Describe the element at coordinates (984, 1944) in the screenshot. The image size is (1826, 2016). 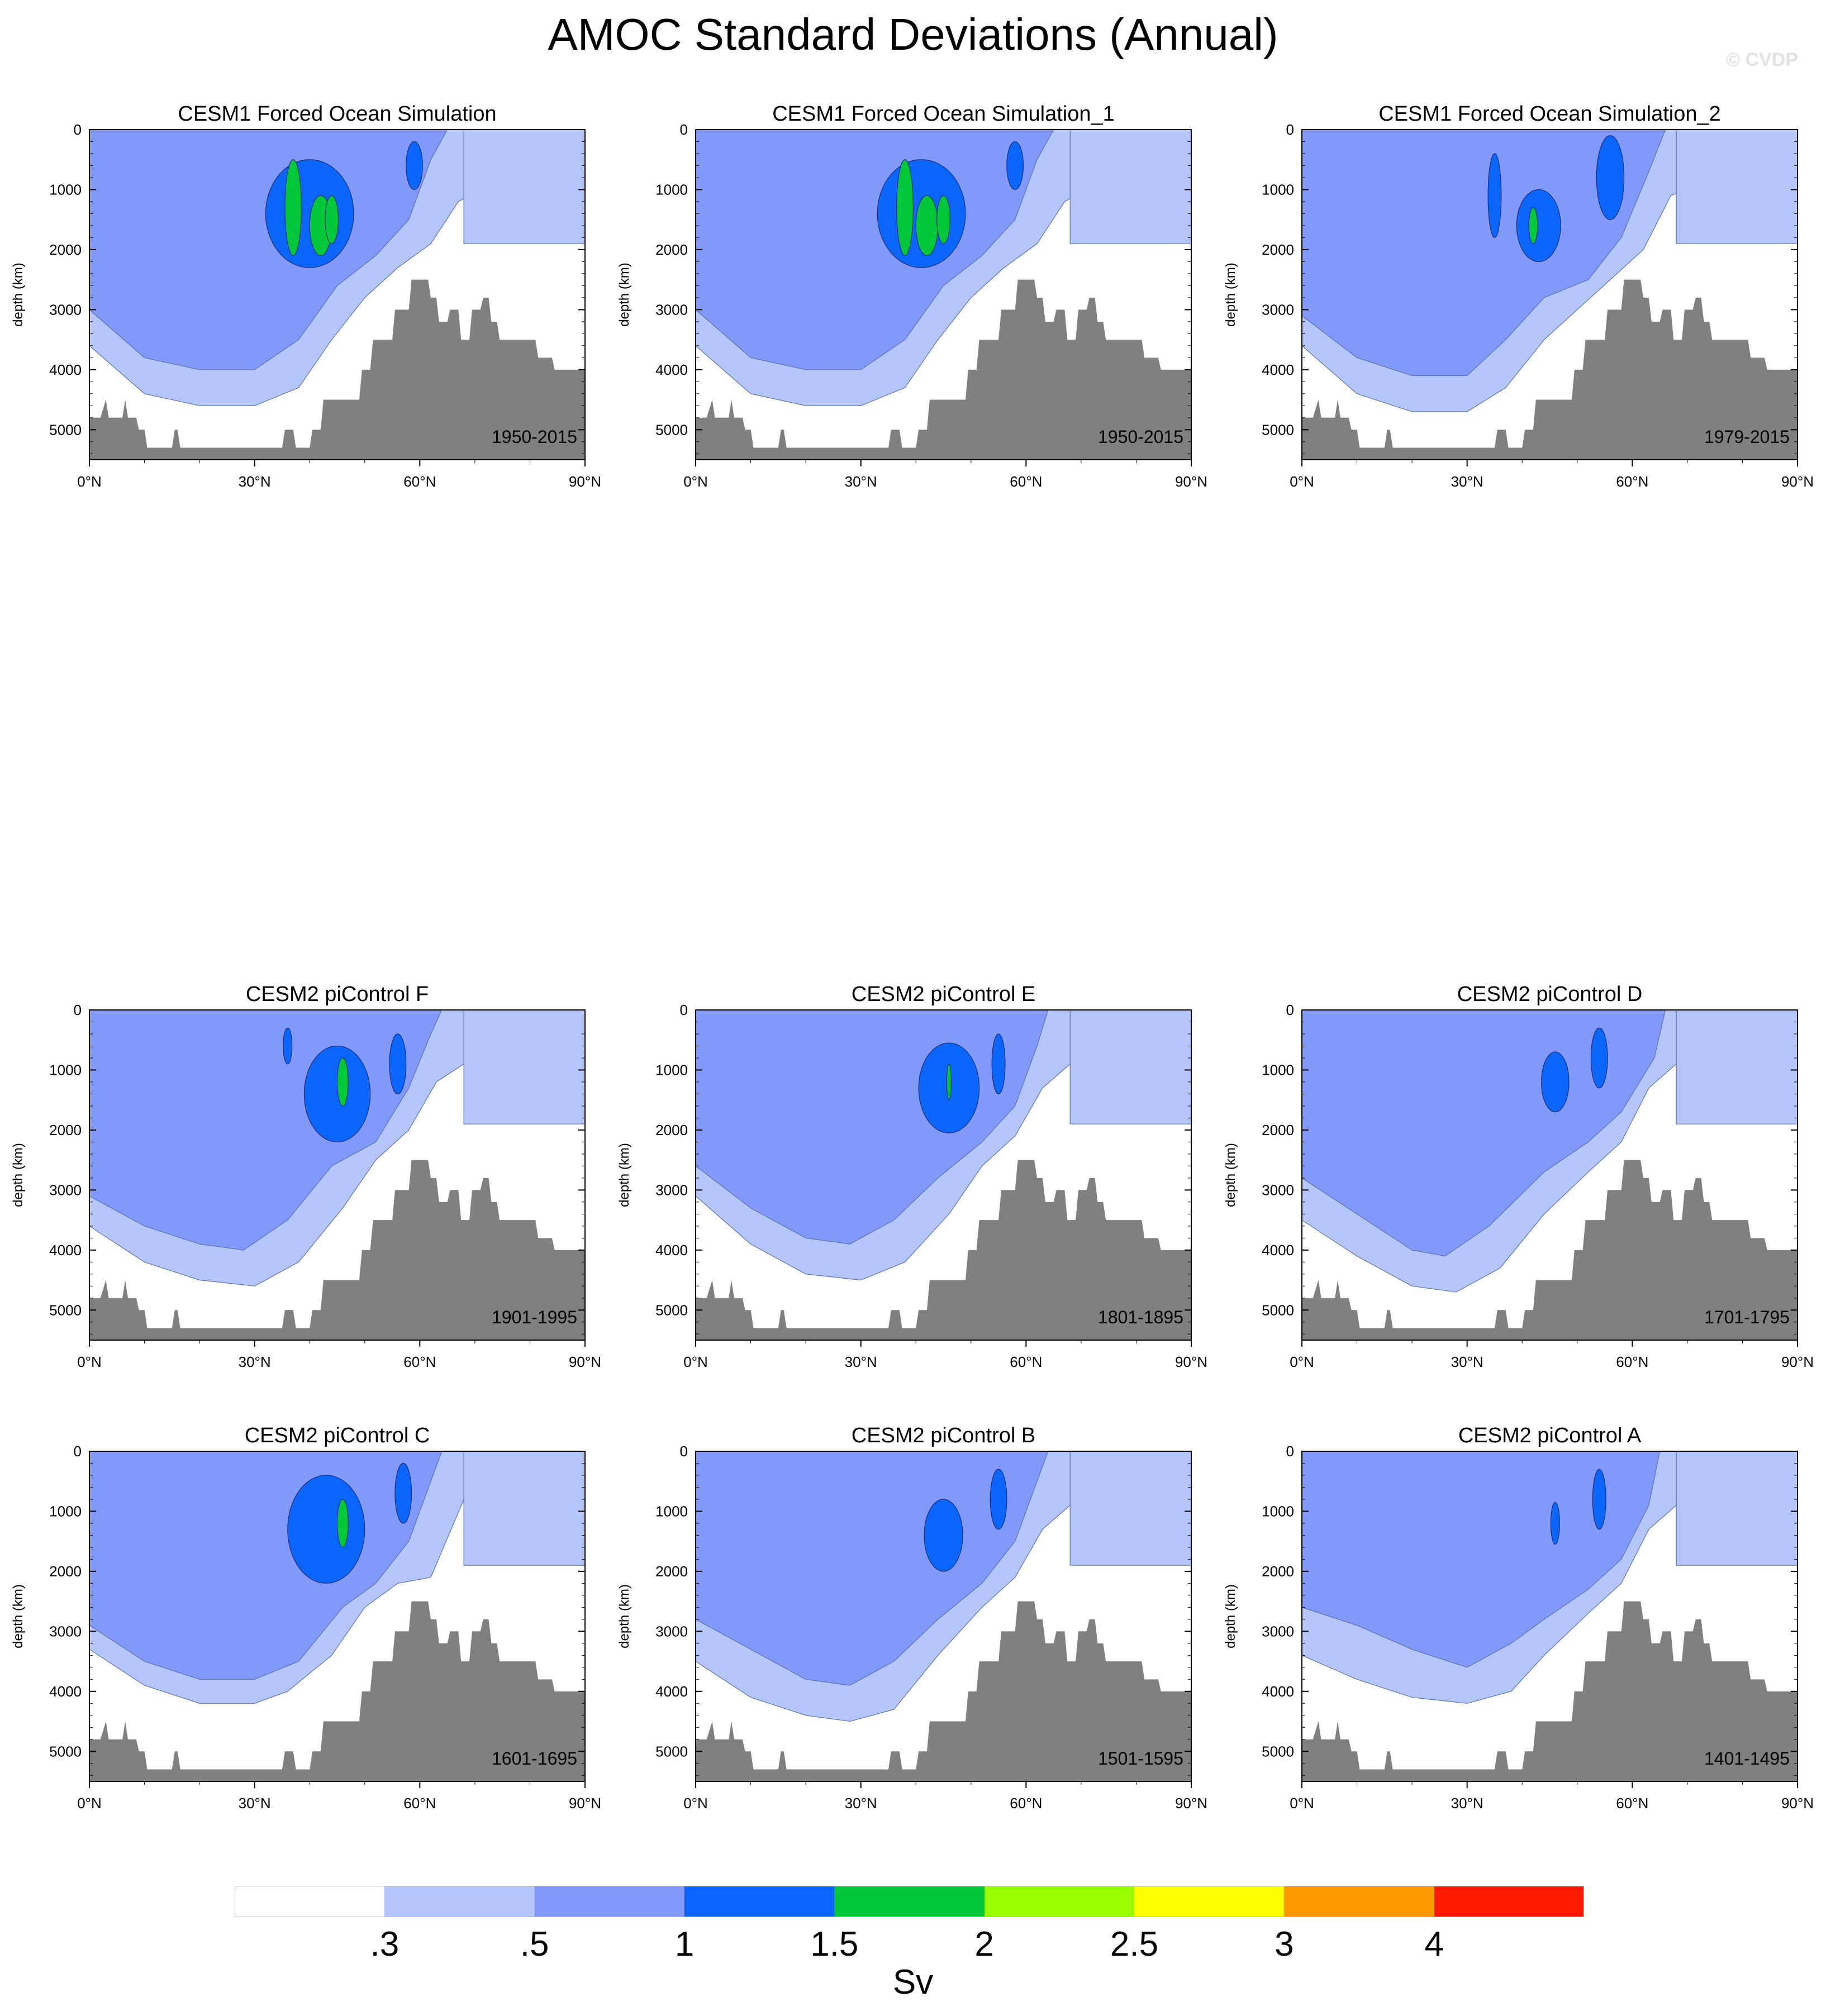
I see `colorbar-level-label: 2` at that location.